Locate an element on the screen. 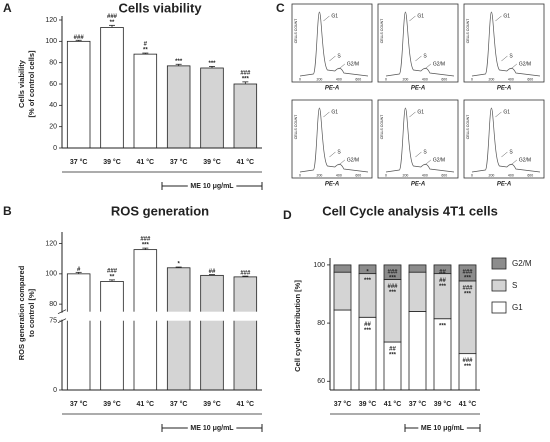 The image size is (550, 442). significance-label: * is located at coordinates (367, 272).